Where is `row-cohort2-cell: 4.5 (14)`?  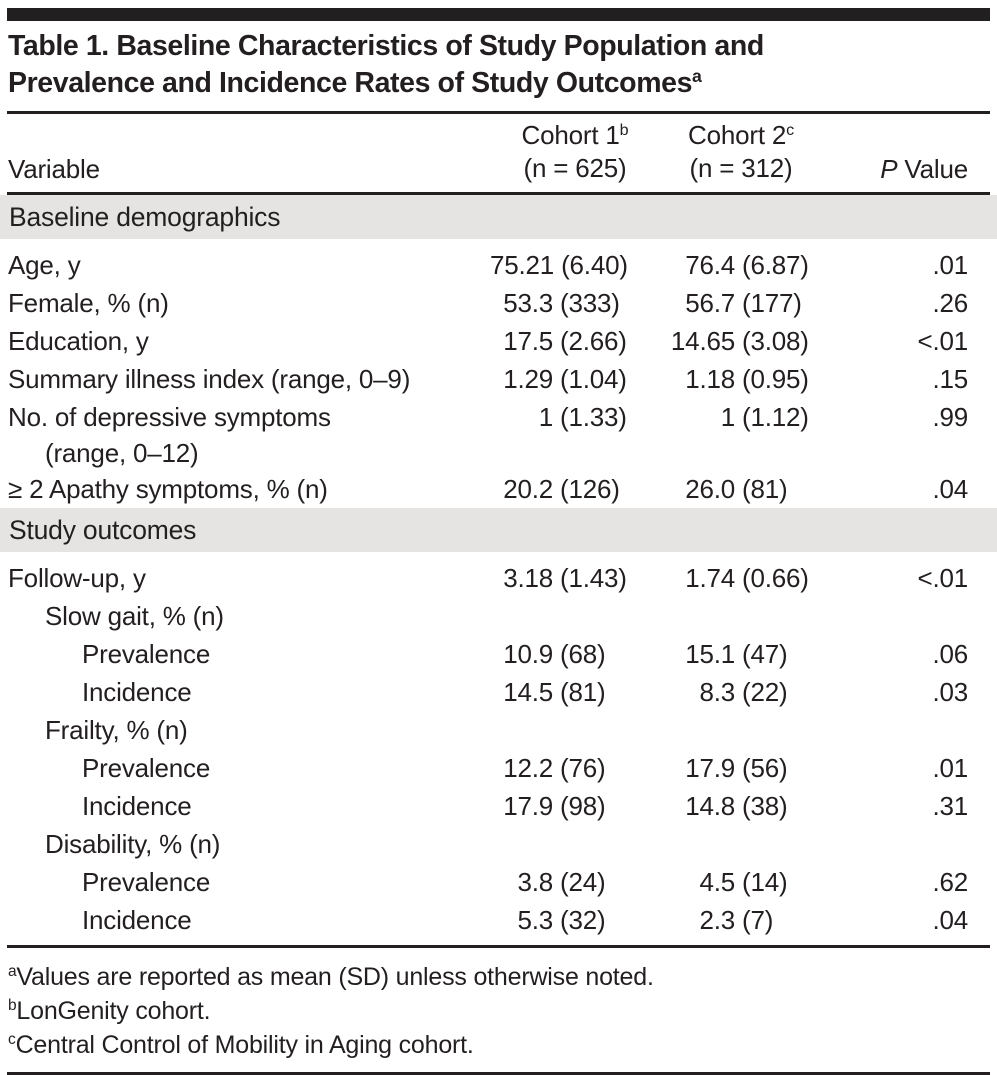 row-cohort2-cell: 4.5 (14) is located at coordinates (741, 882).